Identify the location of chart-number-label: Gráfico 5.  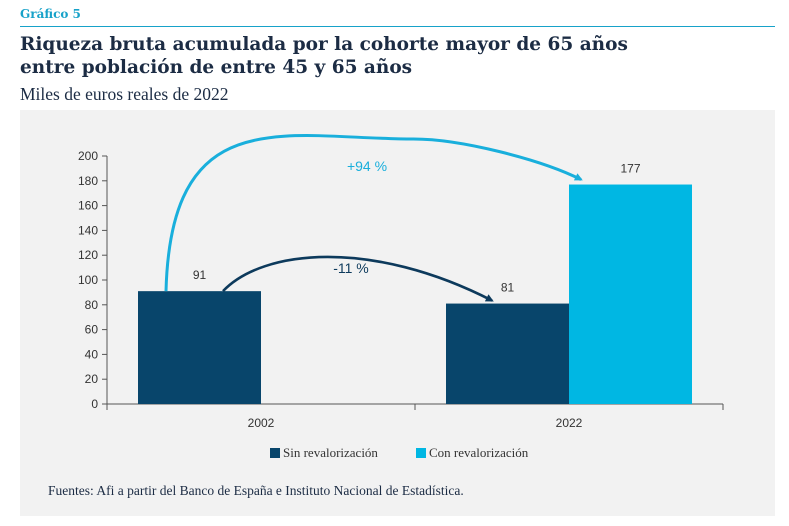
(50, 14).